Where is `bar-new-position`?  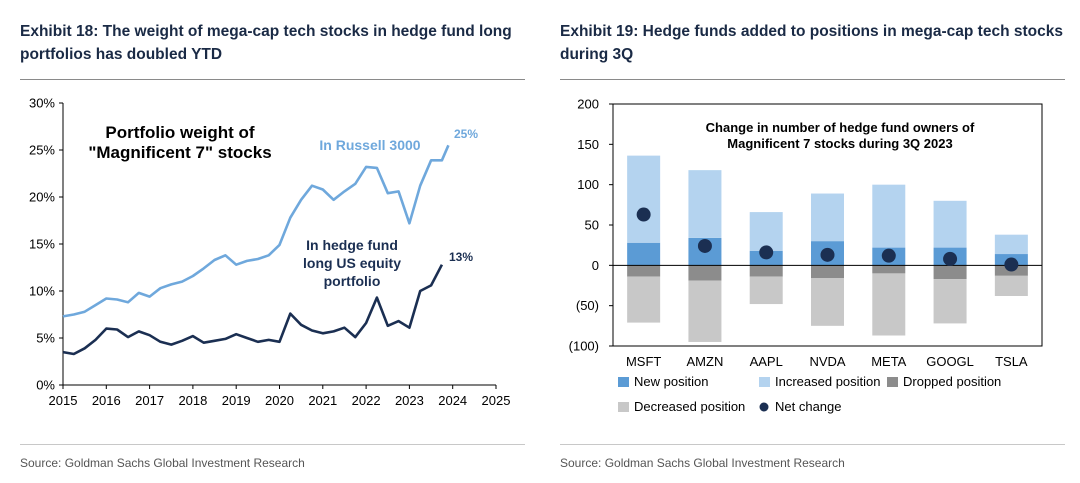 bar-new-position is located at coordinates (644, 254).